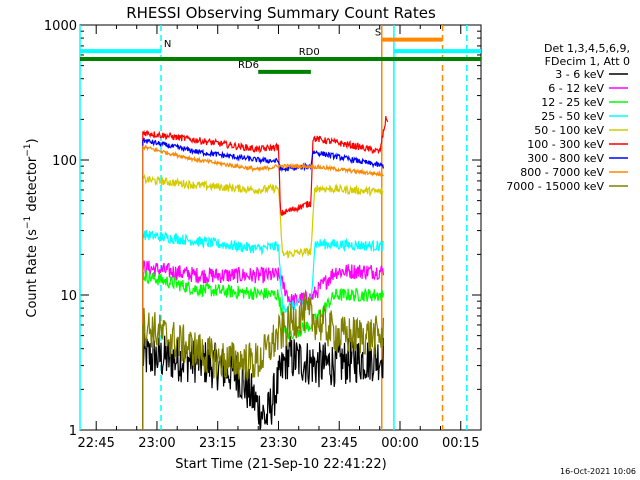  I want to click on status-bar-label: N, so click(167, 44).